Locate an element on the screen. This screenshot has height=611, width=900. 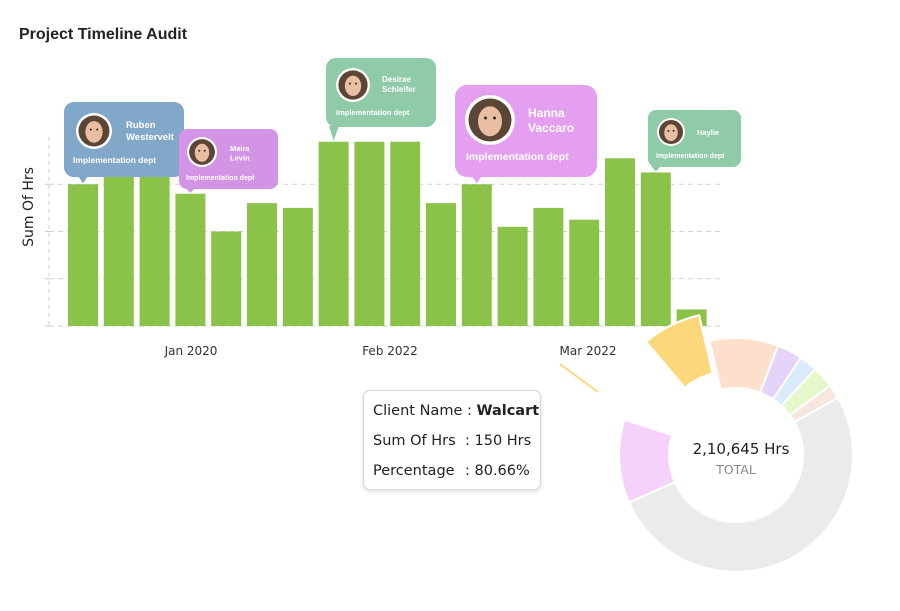
tooltip-client-value: Walcart is located at coordinates (508, 411).